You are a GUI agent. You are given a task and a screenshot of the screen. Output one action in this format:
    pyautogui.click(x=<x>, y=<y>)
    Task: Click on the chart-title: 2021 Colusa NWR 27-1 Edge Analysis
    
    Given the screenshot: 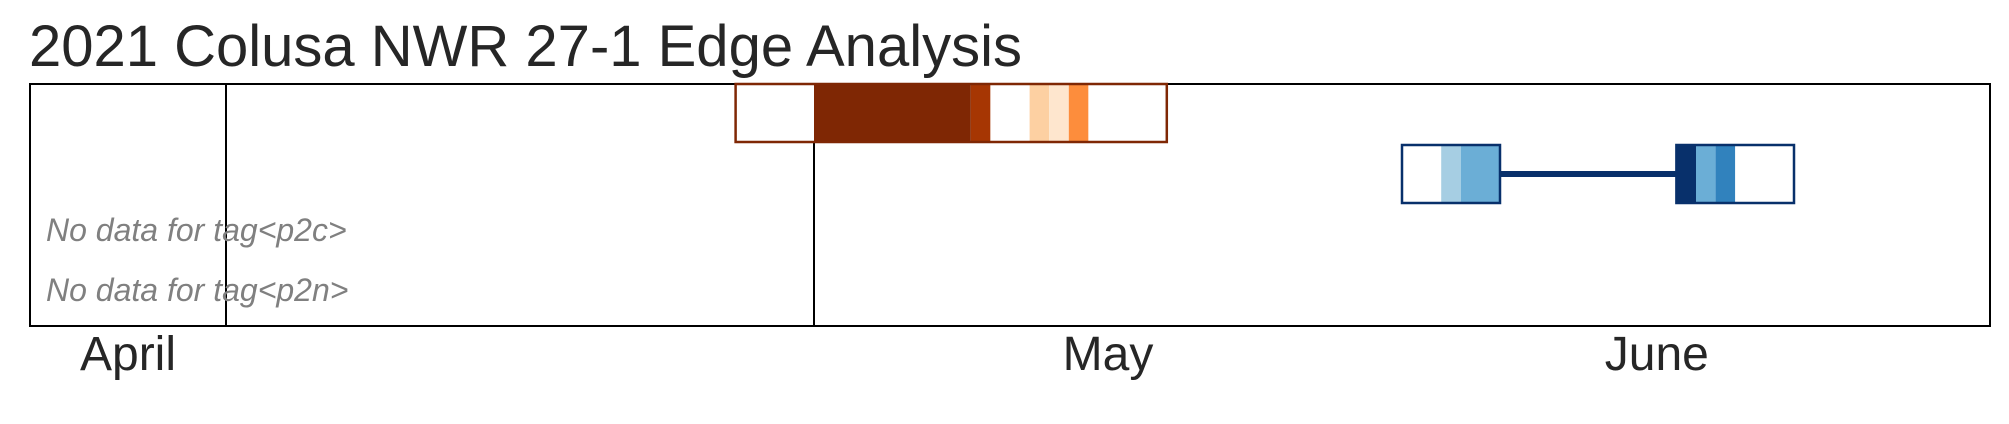 What is the action you would take?
    pyautogui.click(x=525, y=46)
    